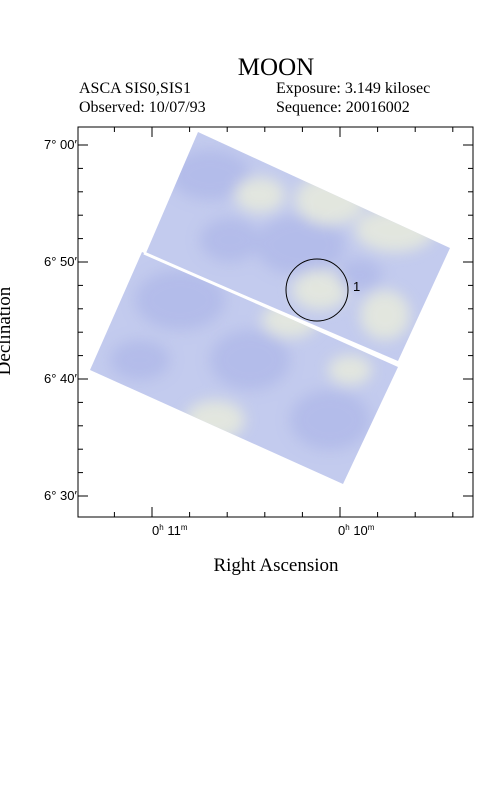  I want to click on instrument-label: ASCA SIS0,SIS1, so click(135, 88).